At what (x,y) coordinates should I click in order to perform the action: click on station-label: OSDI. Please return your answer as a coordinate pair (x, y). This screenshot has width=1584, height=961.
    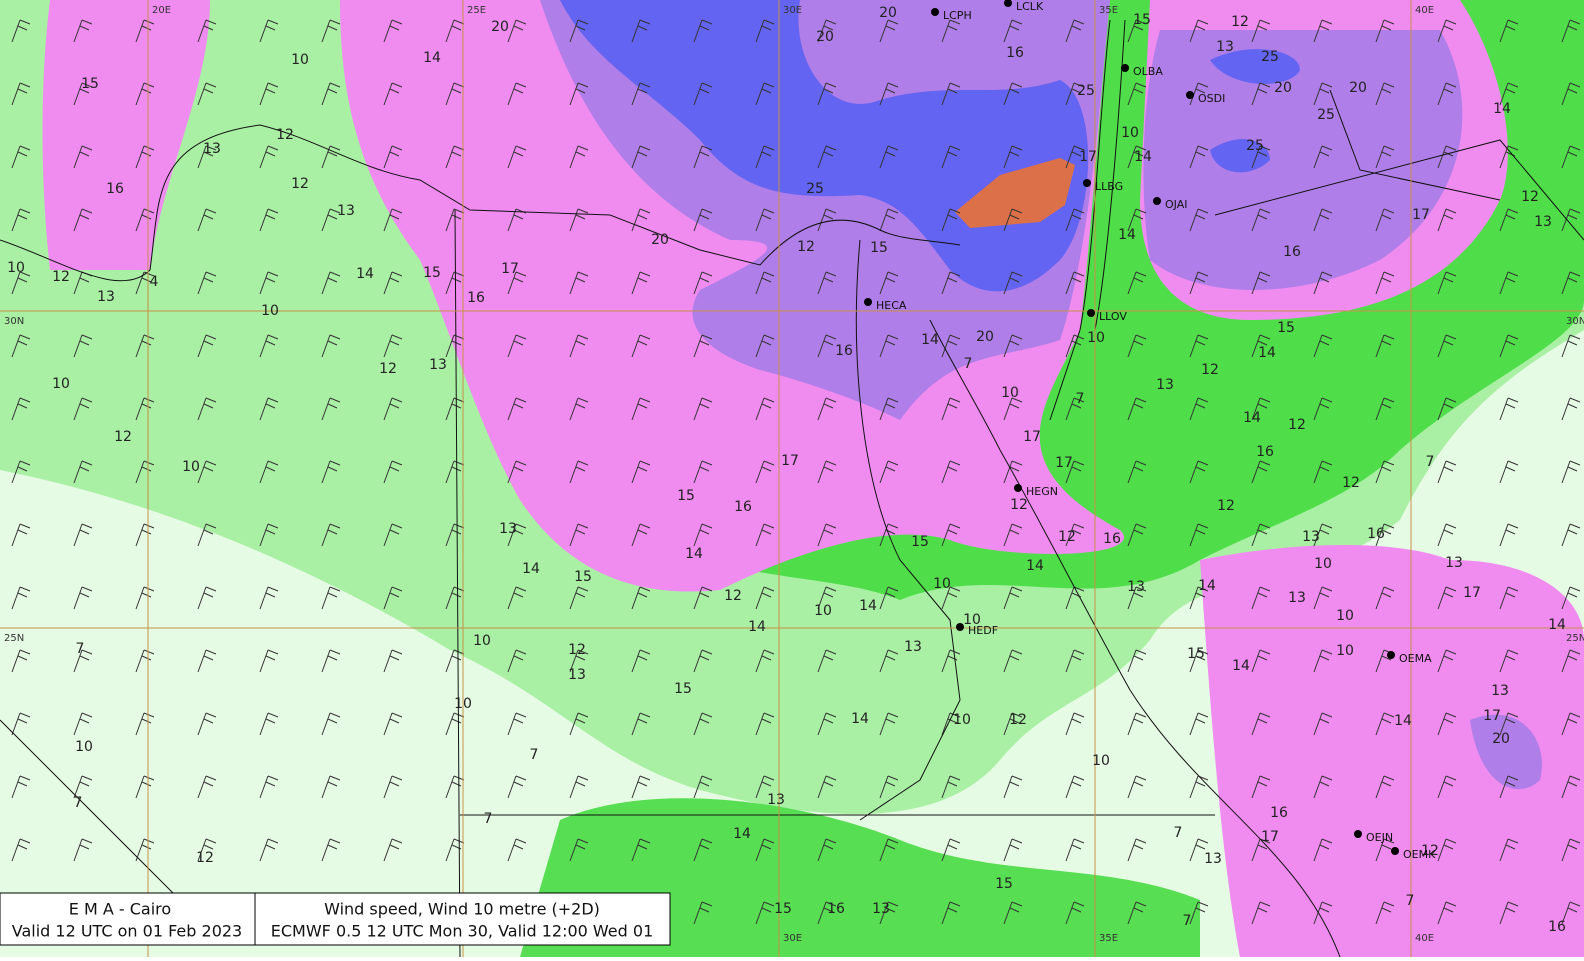
    Looking at the image, I should click on (1211, 98).